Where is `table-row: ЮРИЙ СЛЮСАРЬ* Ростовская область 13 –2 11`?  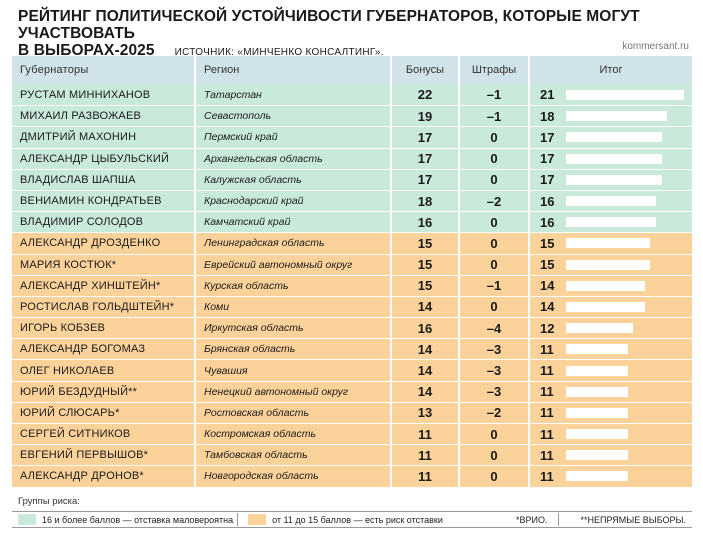 table-row: ЮРИЙ СЛЮСАРЬ* Ростовская область 13 –2 11 is located at coordinates (352, 412).